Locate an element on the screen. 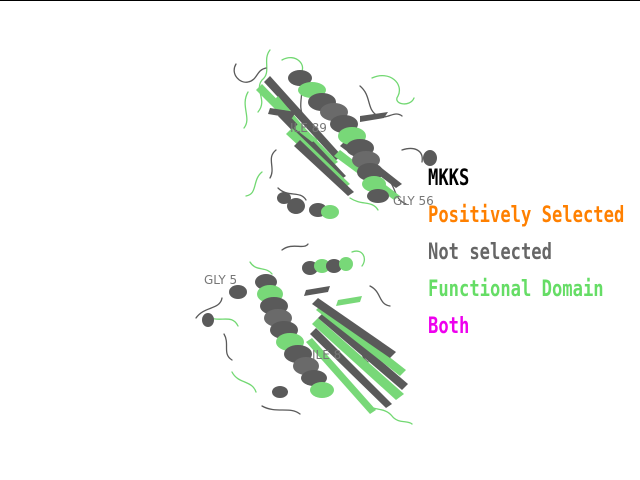  atom-label-upper-gly: GLY 56 is located at coordinates (413, 201).